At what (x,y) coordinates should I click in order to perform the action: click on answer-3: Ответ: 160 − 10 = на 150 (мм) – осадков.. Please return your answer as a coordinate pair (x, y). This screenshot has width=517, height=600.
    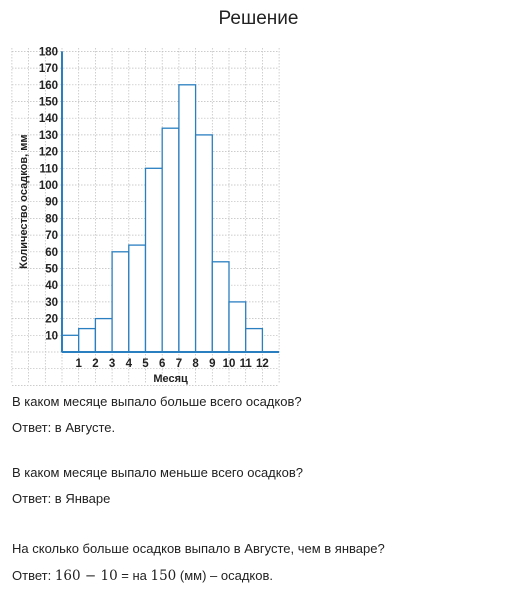
    Looking at the image, I should click on (142, 576).